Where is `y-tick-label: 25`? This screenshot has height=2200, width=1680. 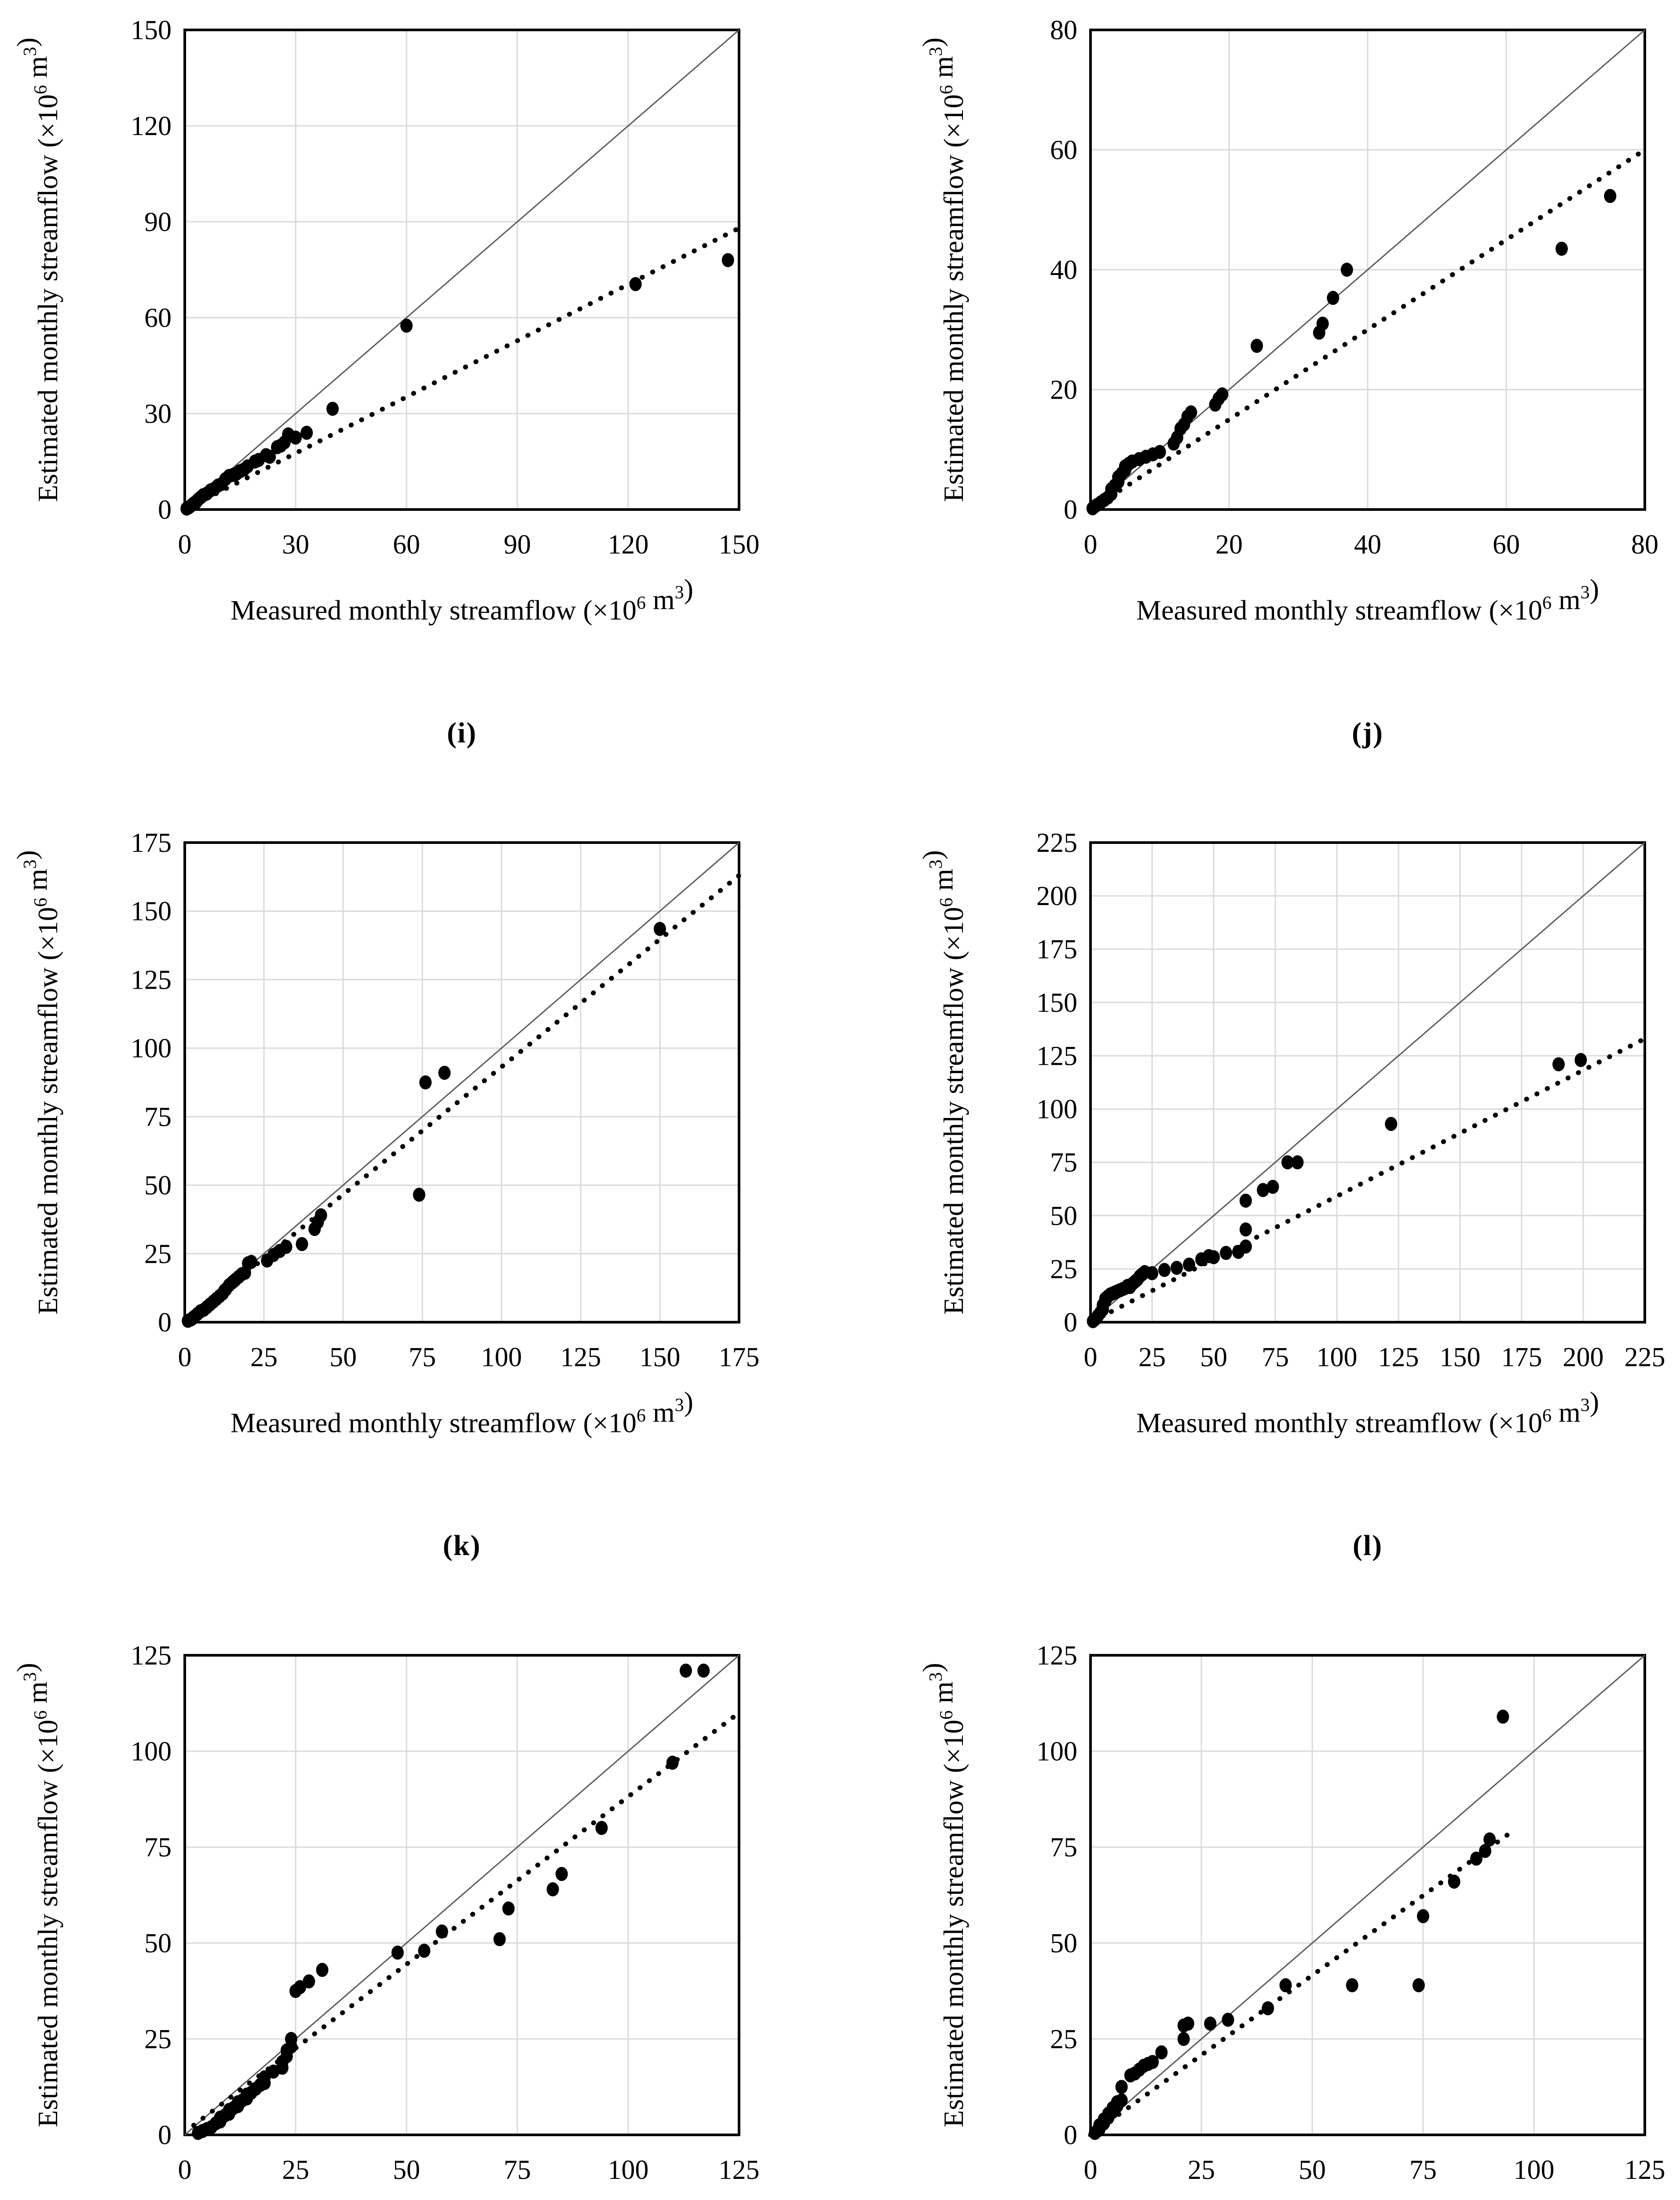 y-tick-label: 25 is located at coordinates (158, 2039).